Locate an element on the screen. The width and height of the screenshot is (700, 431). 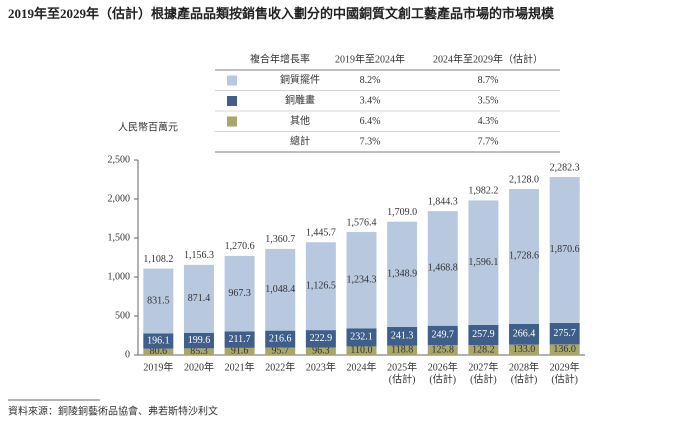
x-tick-label: 2021年 is located at coordinates (240, 366).